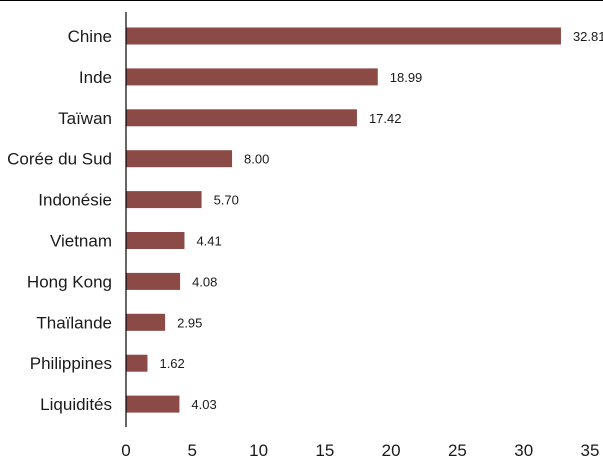 Image resolution: width=603 pixels, height=461 pixels. I want to click on category-label-9: Liquidités, so click(76, 404).